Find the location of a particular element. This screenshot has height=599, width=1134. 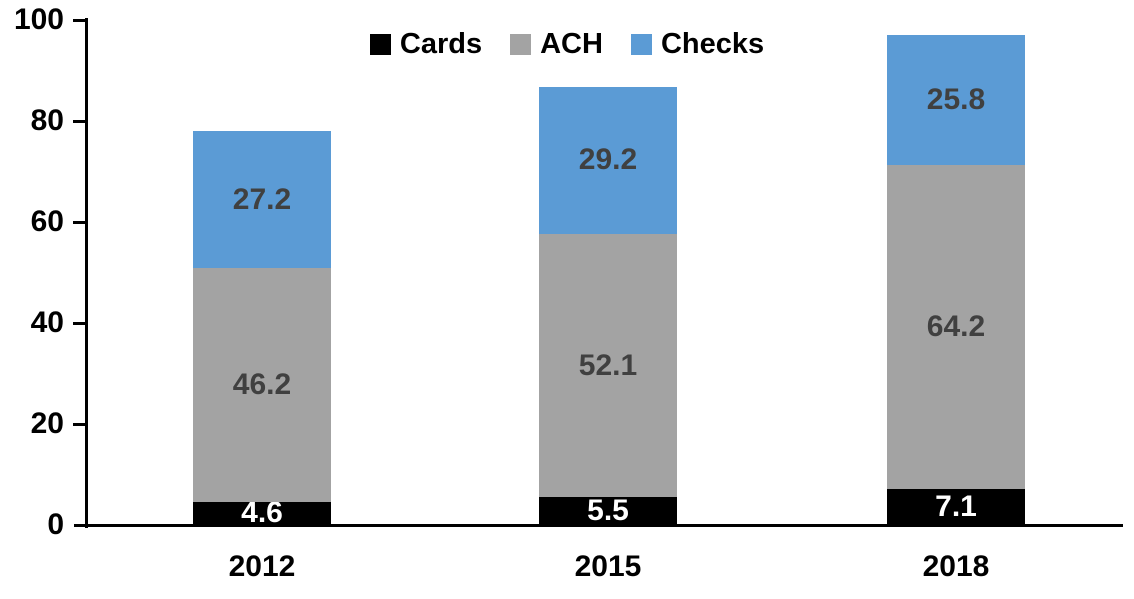

segment-value-label: 25.8 is located at coordinates (956, 99).